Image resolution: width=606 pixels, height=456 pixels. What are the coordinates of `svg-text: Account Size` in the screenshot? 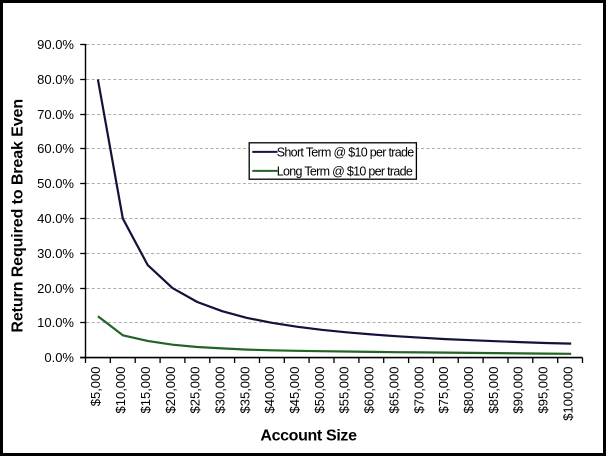 It's located at (308, 436).